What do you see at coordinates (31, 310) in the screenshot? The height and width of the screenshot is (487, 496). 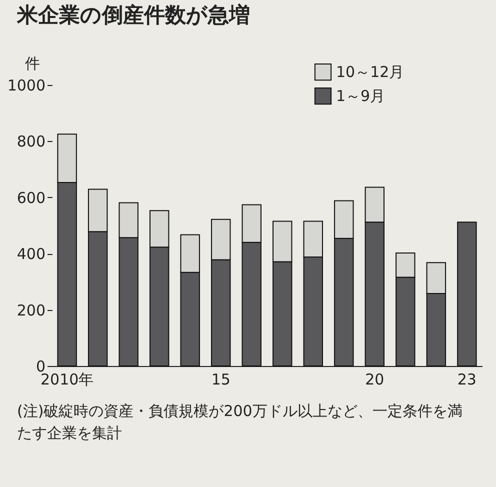 I see `y-tick-label: 200` at bounding box center [31, 310].